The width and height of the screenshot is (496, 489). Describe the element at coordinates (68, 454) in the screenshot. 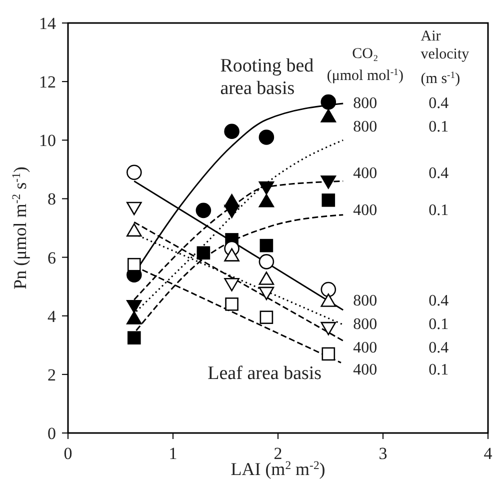

I see `x-tick-label: 0` at that location.